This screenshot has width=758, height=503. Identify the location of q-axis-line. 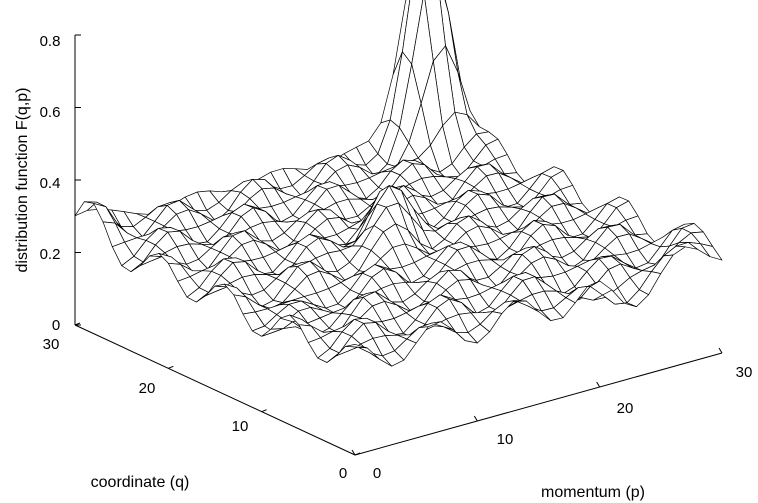
(215, 390).